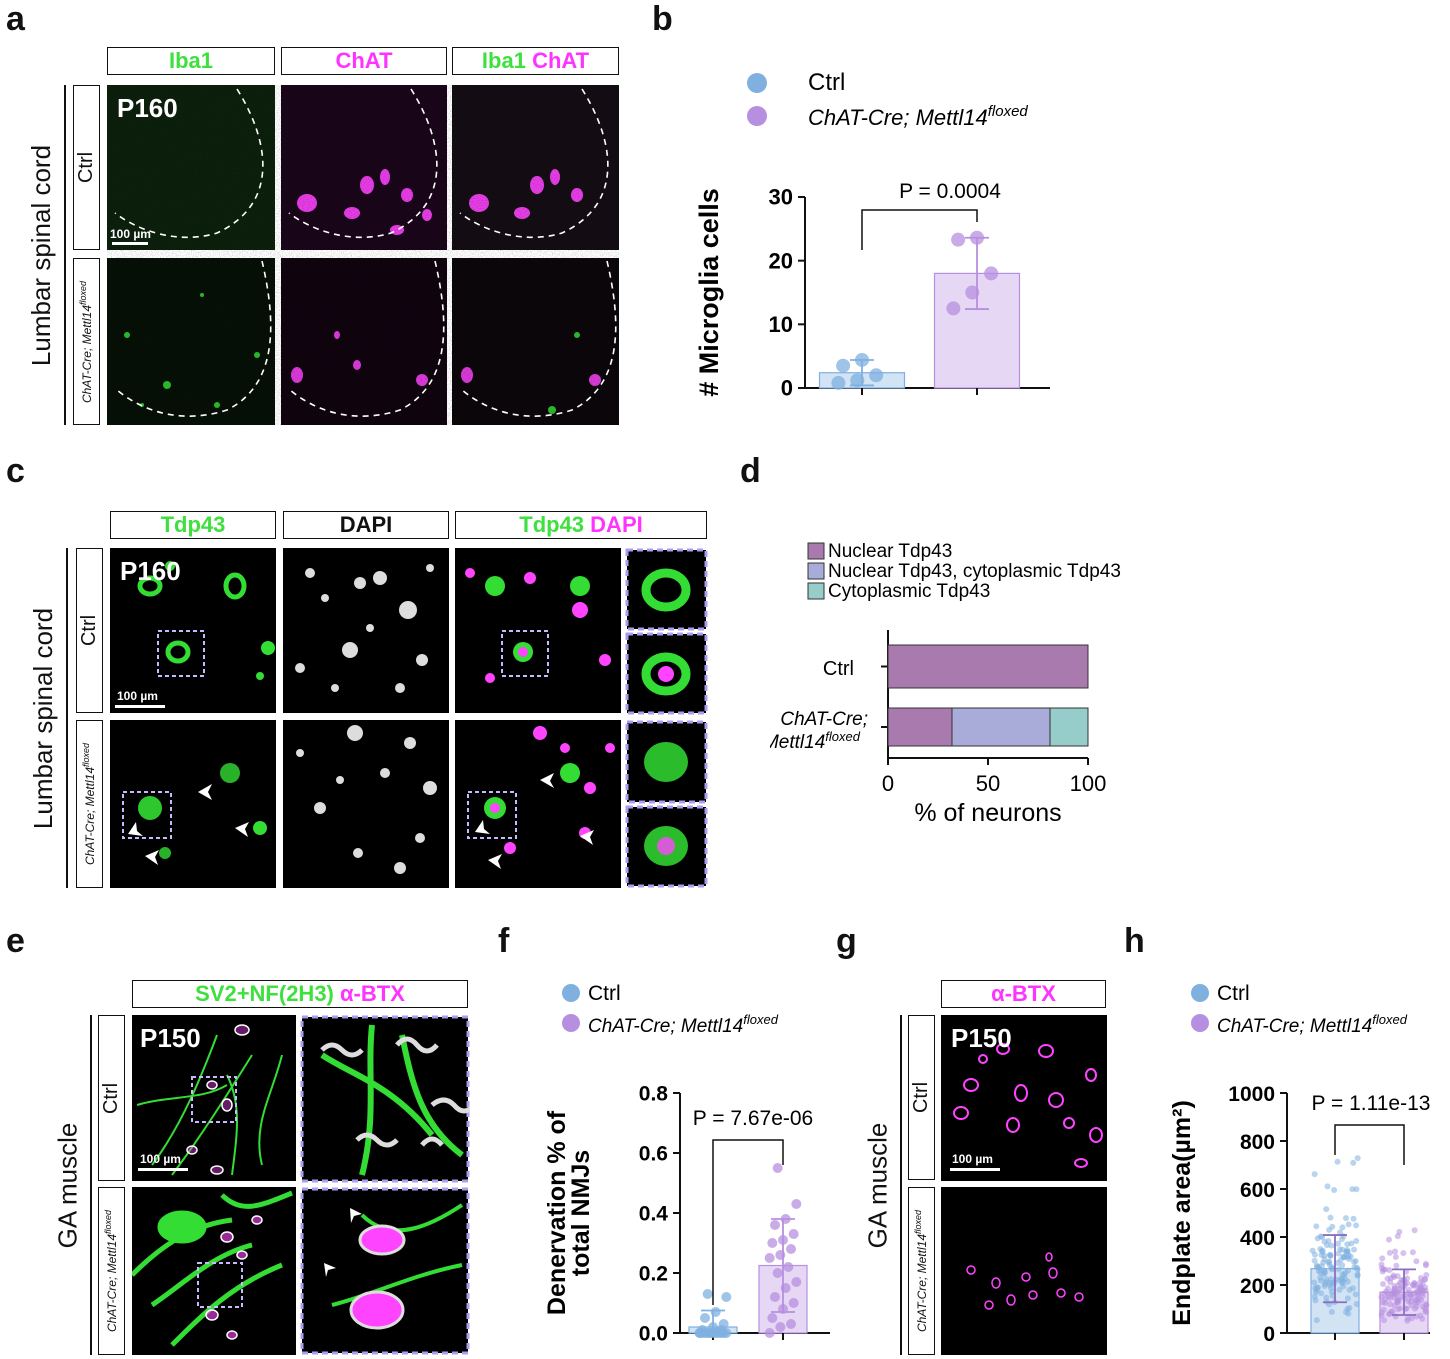 The image size is (1450, 1359). What do you see at coordinates (86, 754) in the screenshot?
I see `row-ko-sup-c: floxed` at bounding box center [86, 754].